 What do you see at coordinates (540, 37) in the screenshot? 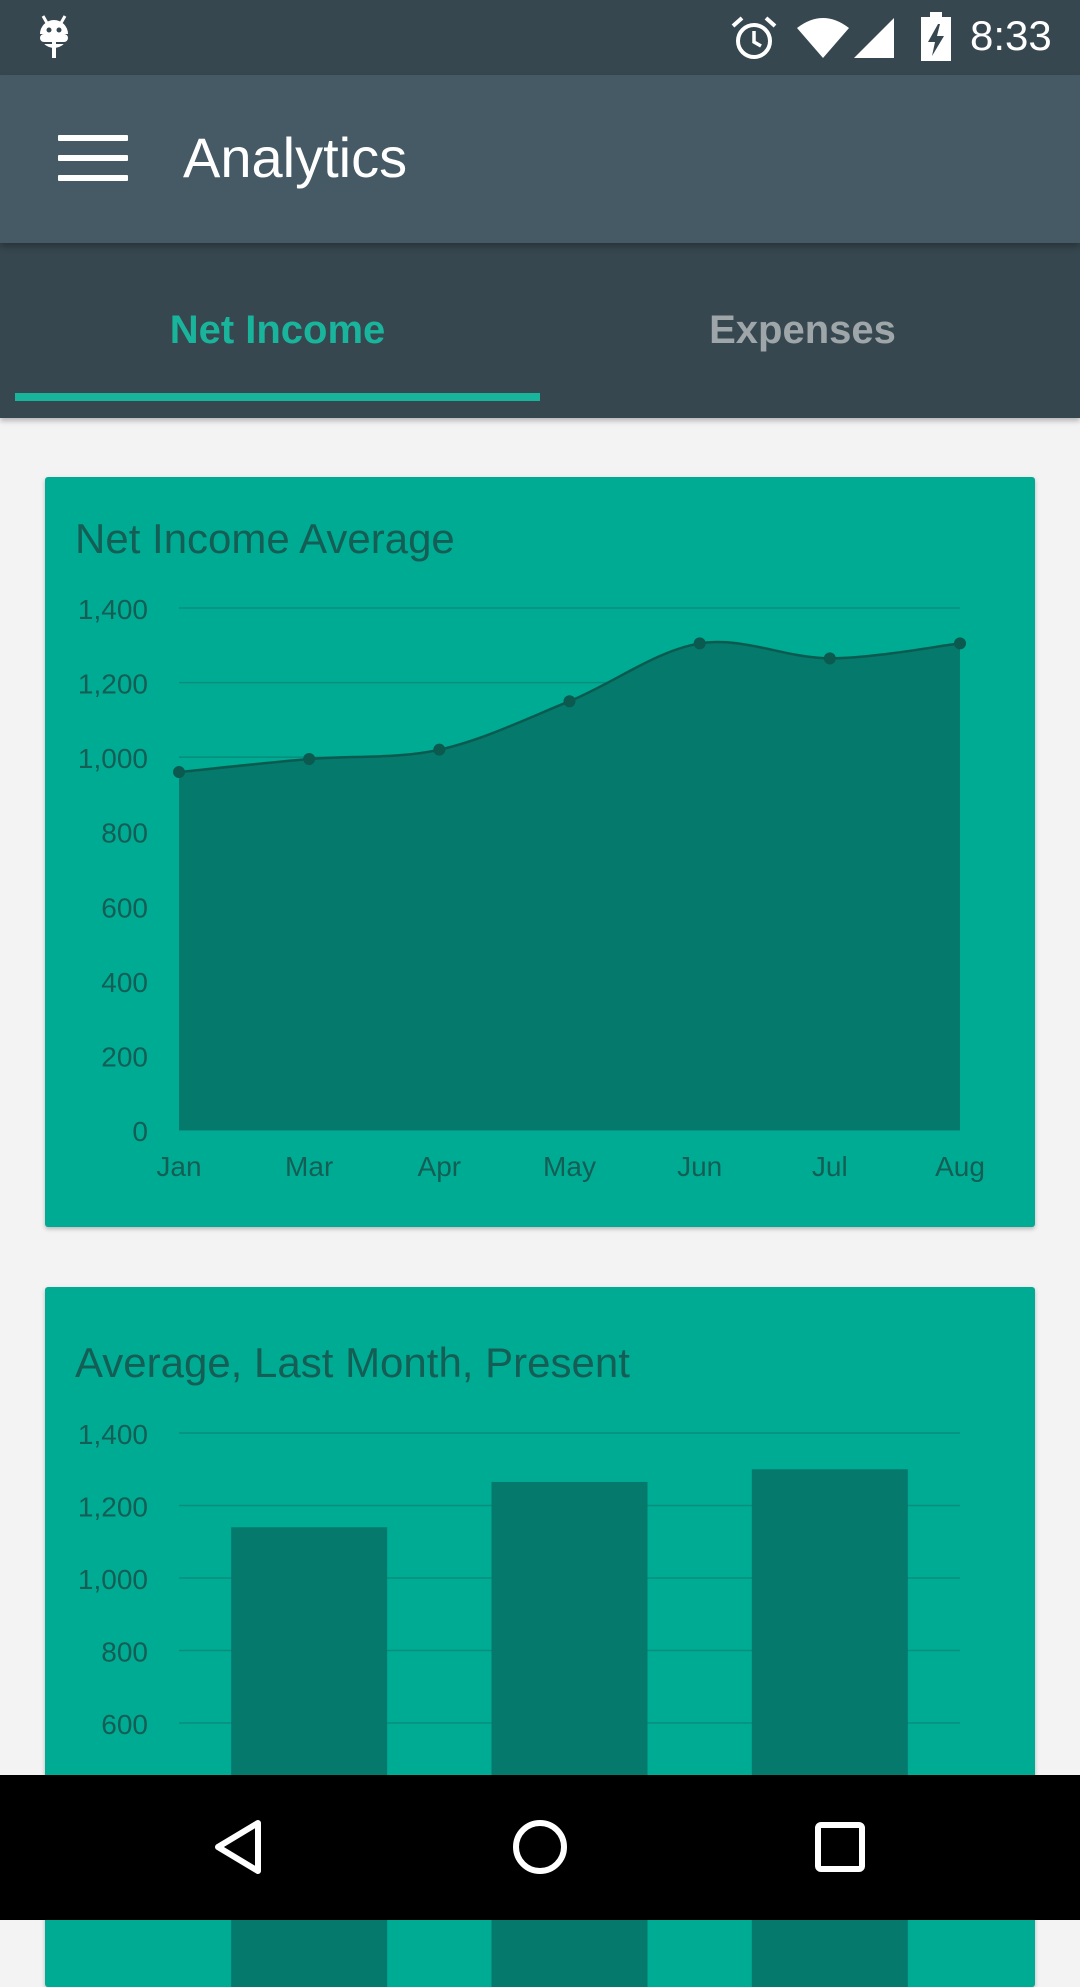
I see `status-bar: 8:33` at bounding box center [540, 37].